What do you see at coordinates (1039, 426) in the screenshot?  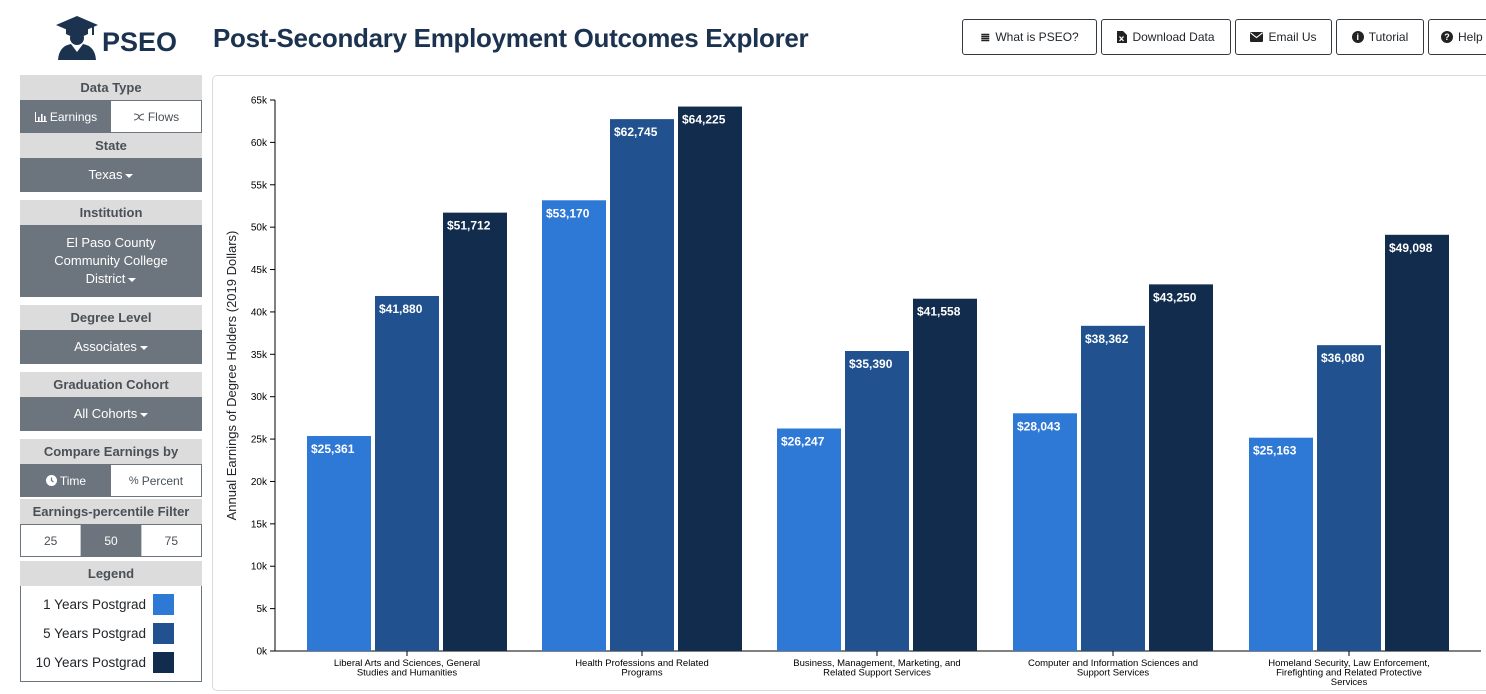 I see `bar-value-label: $28,043` at bounding box center [1039, 426].